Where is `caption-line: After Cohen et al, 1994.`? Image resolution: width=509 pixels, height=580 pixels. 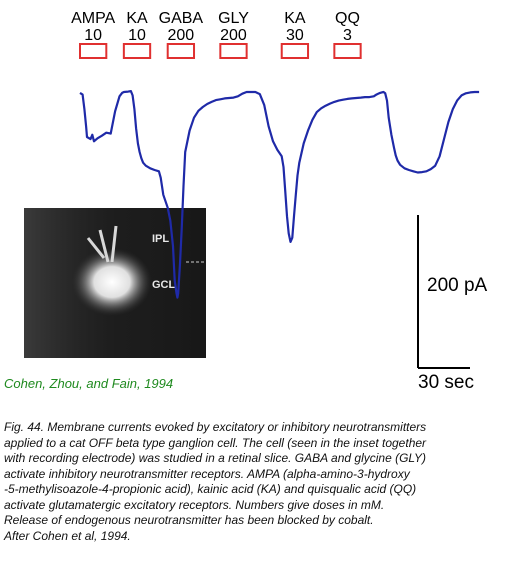 caption-line: After Cohen et al, 1994. is located at coordinates (67, 535).